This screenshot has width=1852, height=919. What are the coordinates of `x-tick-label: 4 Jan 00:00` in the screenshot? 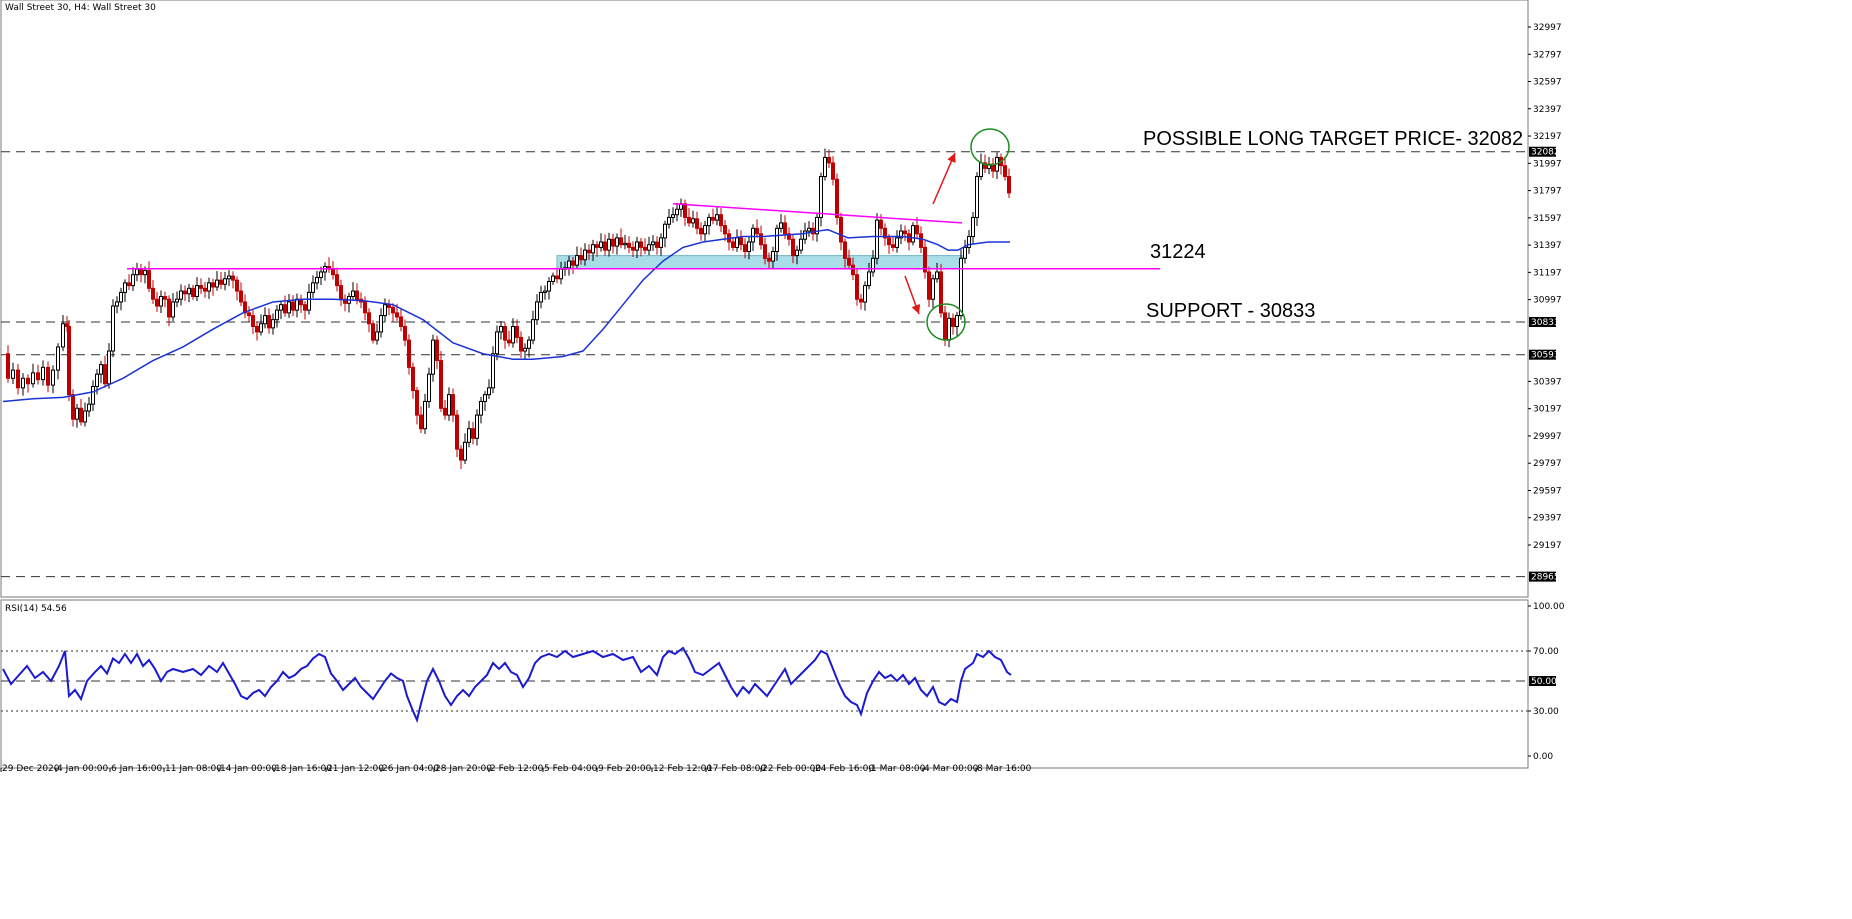 It's located at (83, 769).